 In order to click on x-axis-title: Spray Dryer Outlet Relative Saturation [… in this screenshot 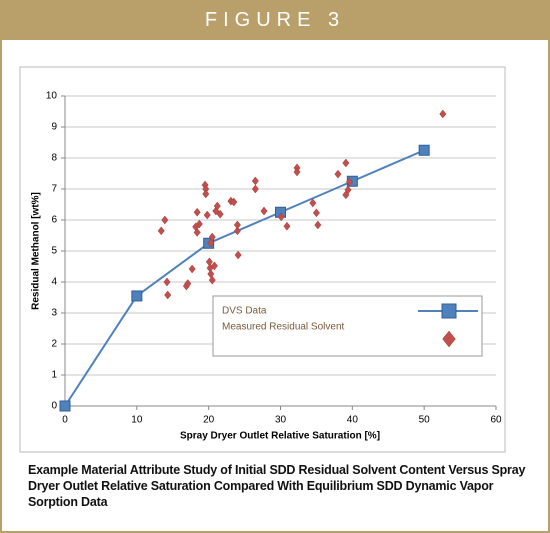, I will do `click(280, 436)`.